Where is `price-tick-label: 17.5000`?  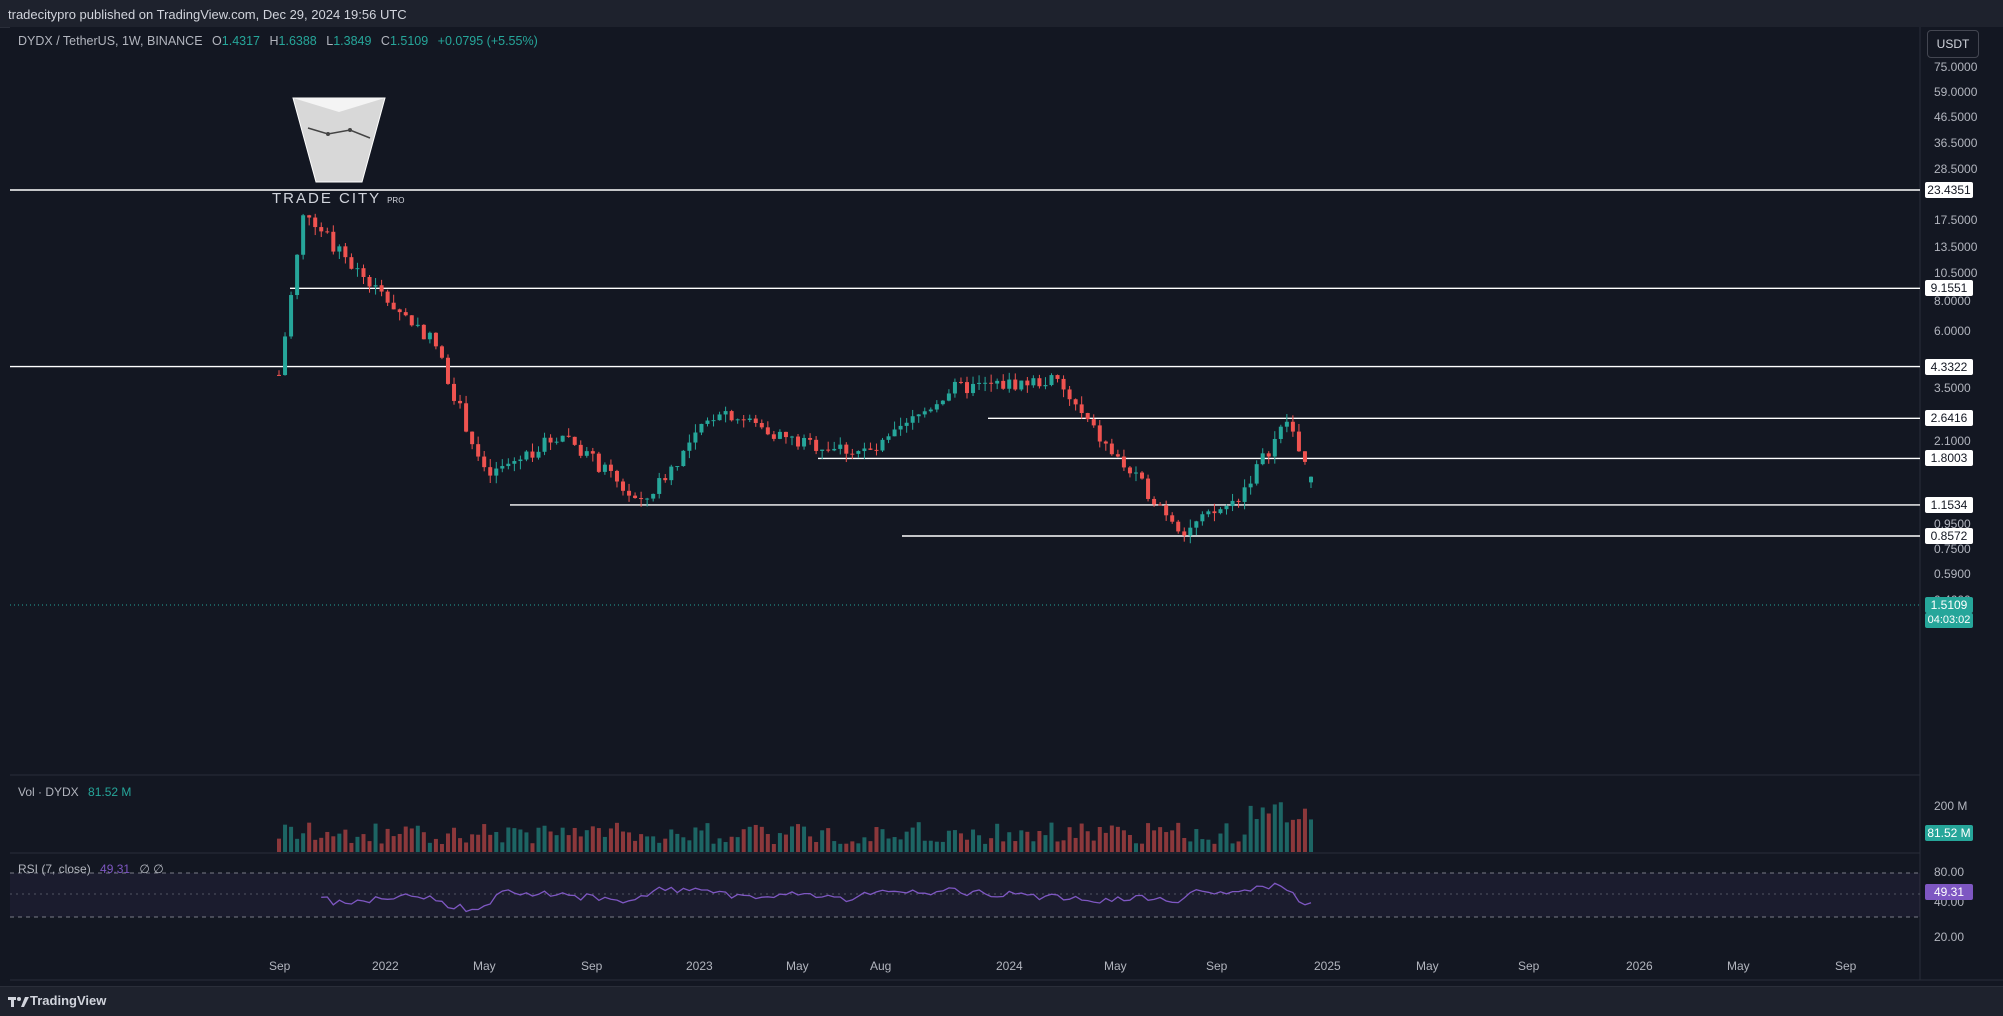
price-tick-label: 17.5000 is located at coordinates (1956, 219).